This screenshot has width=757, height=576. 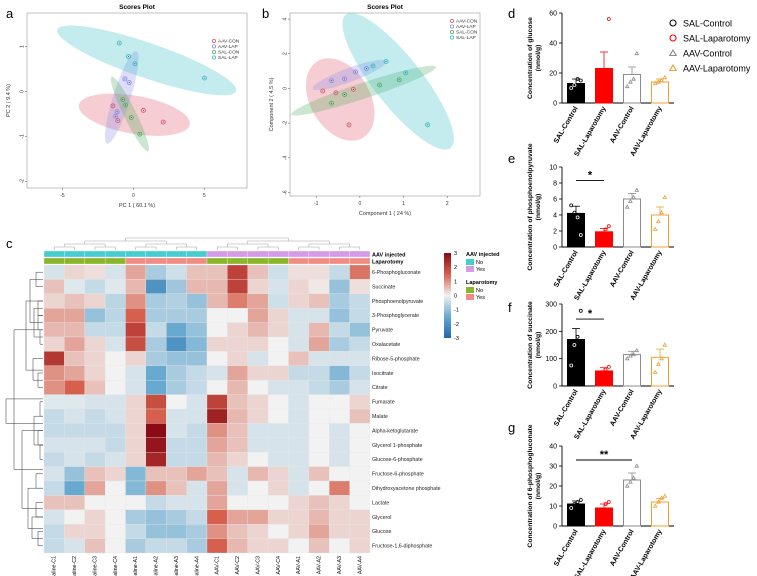 I want to click on annotation-aav-label: AAV injected, so click(x=389, y=256).